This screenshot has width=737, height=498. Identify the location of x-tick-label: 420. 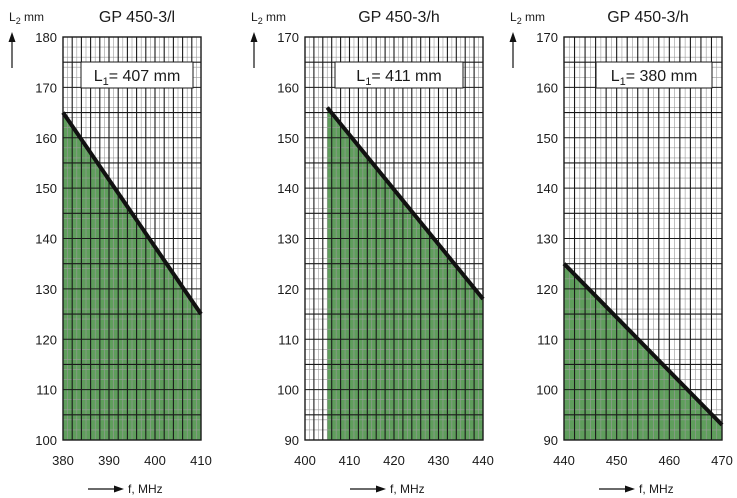
(394, 460).